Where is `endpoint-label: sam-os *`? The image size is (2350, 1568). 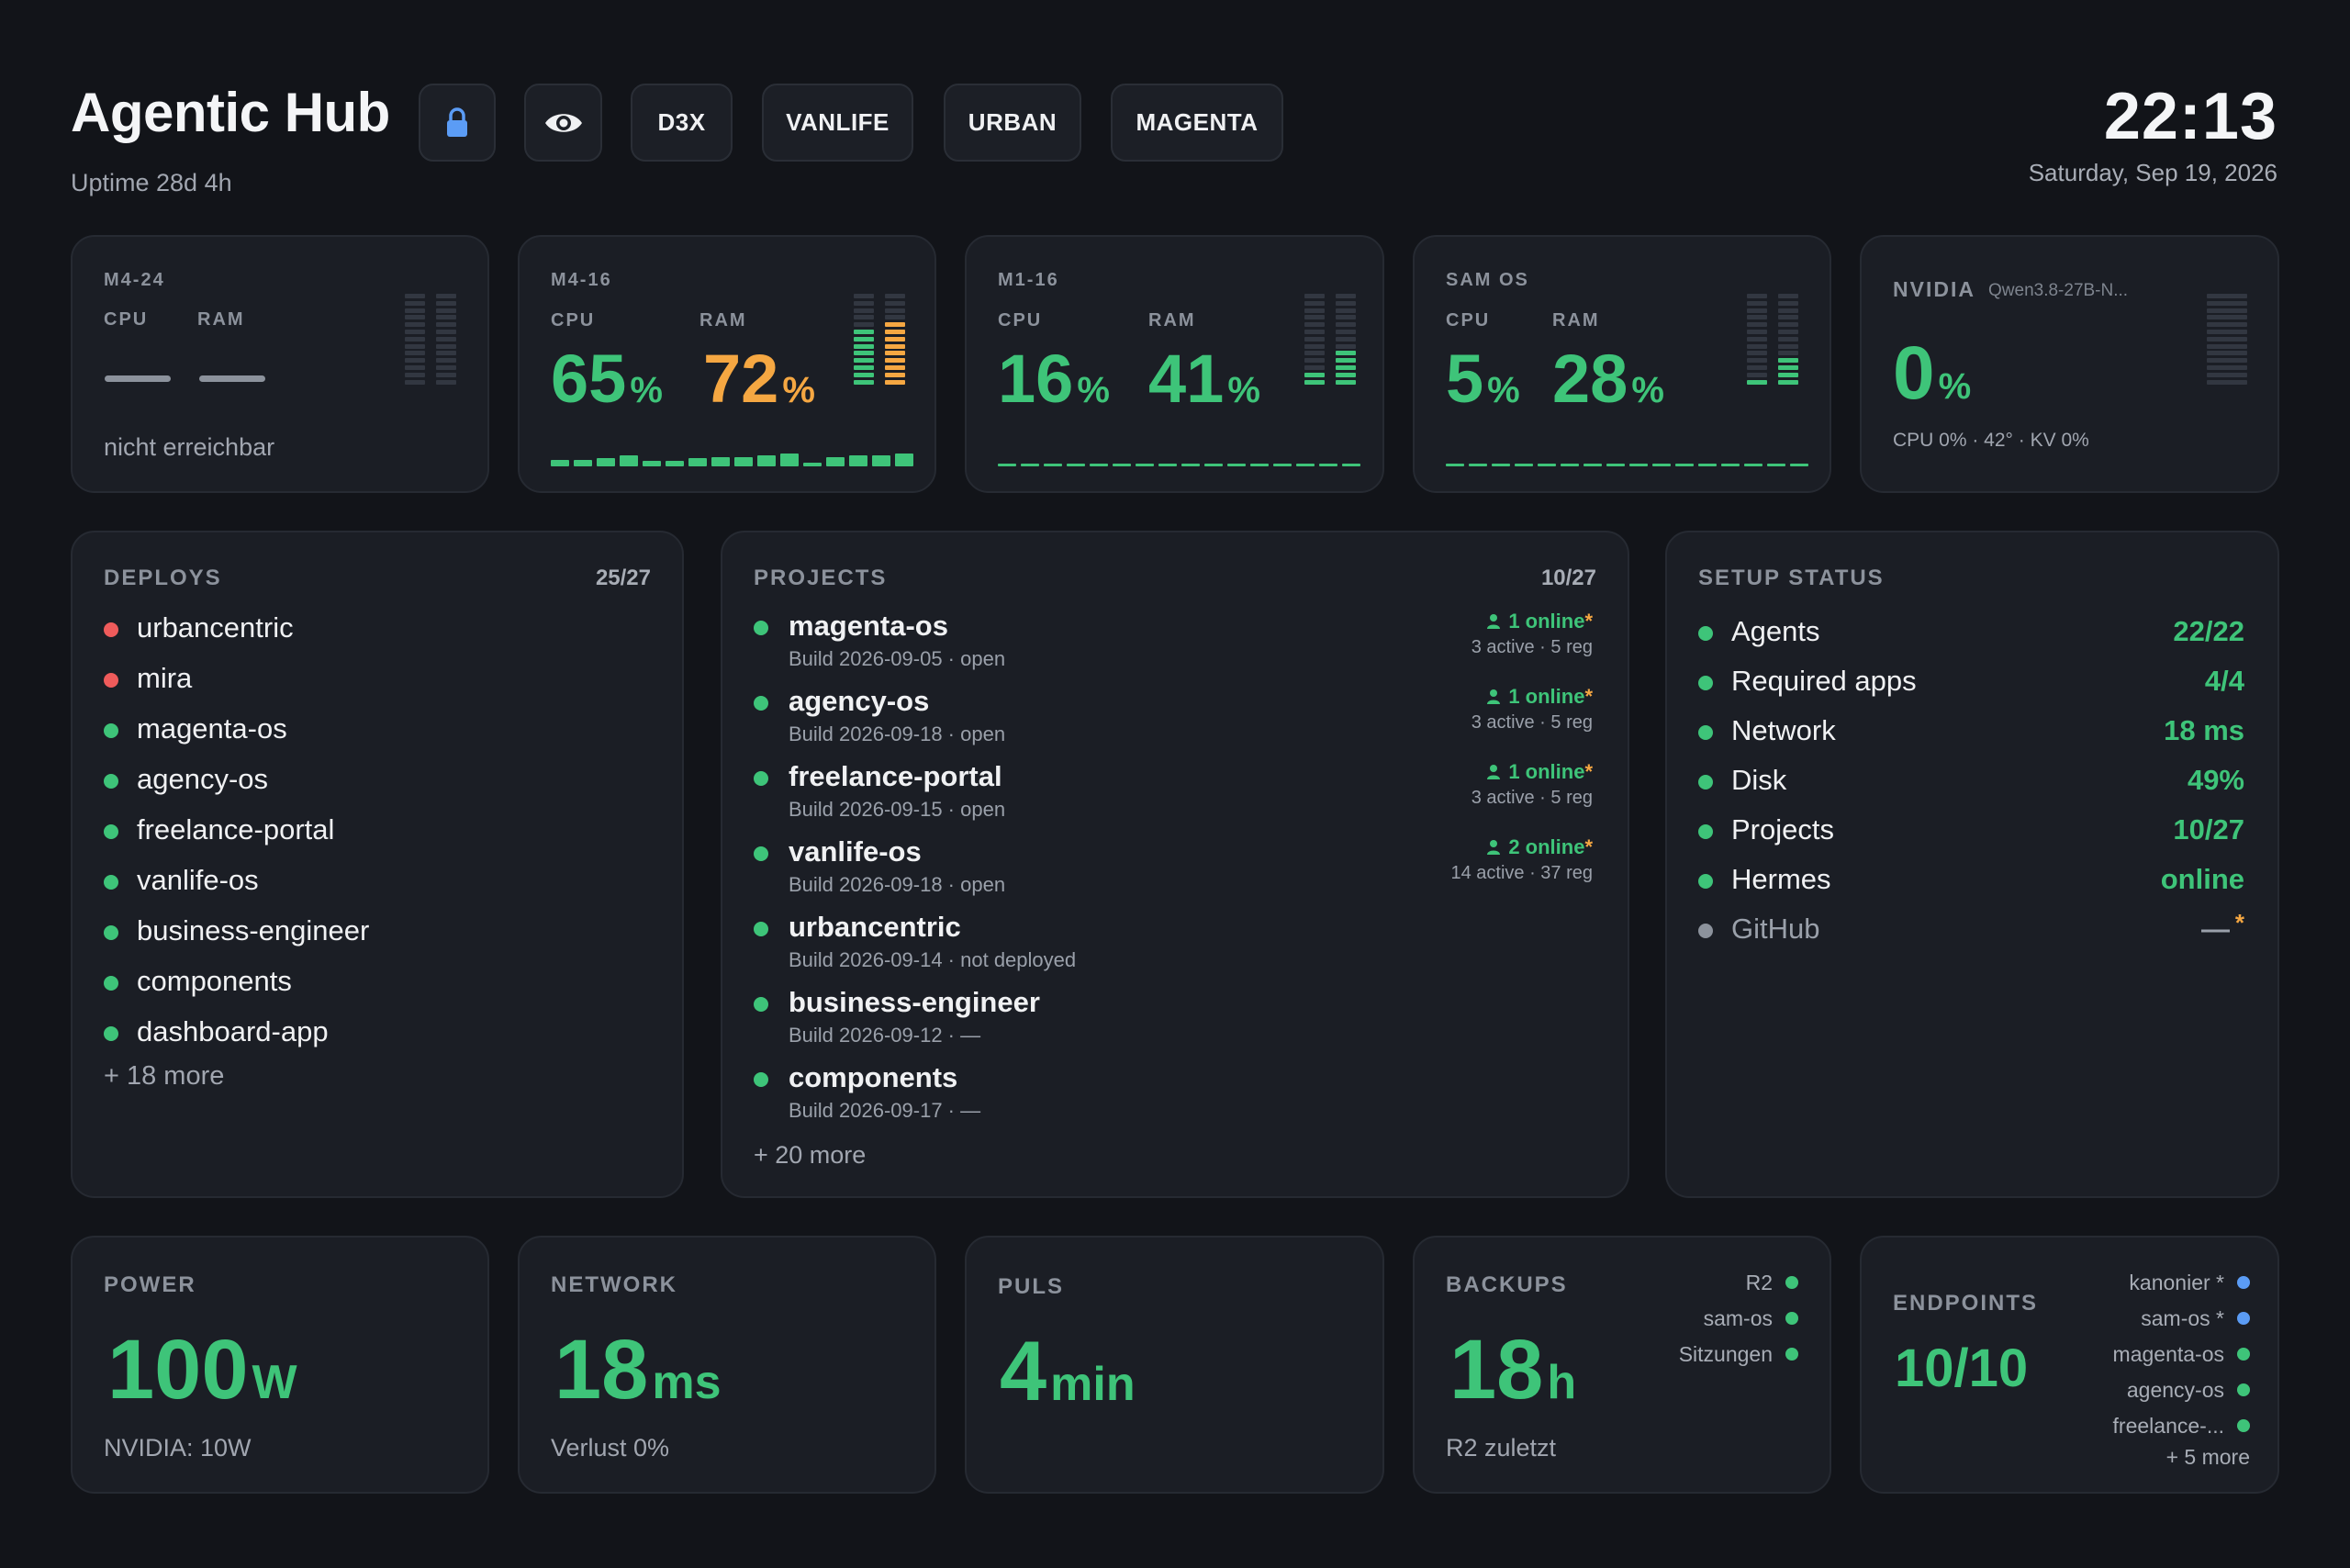 endpoint-label: sam-os * is located at coordinates (2182, 1318).